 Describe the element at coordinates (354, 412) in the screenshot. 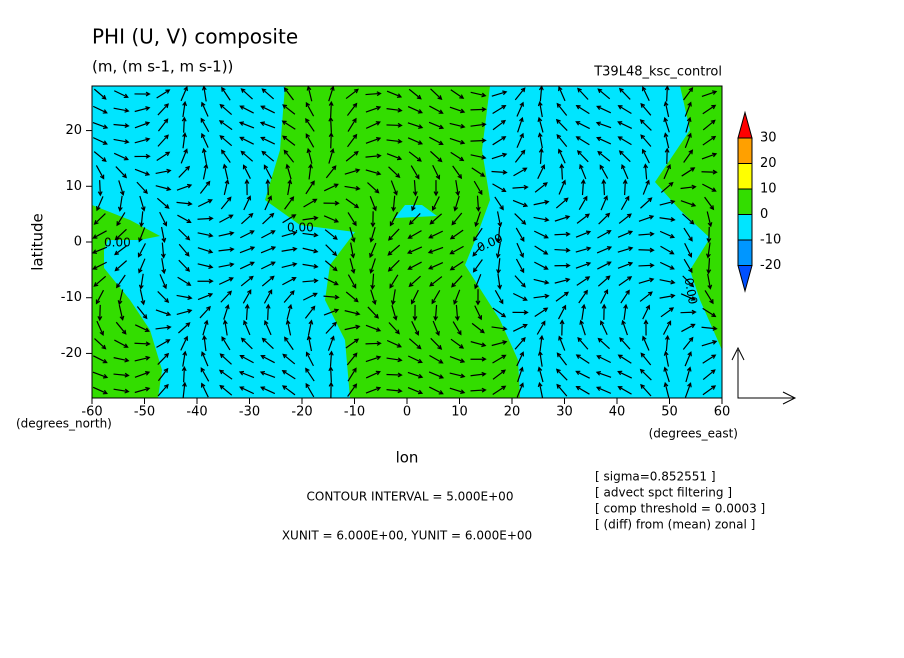

I see `x-tick-label: -10` at that location.